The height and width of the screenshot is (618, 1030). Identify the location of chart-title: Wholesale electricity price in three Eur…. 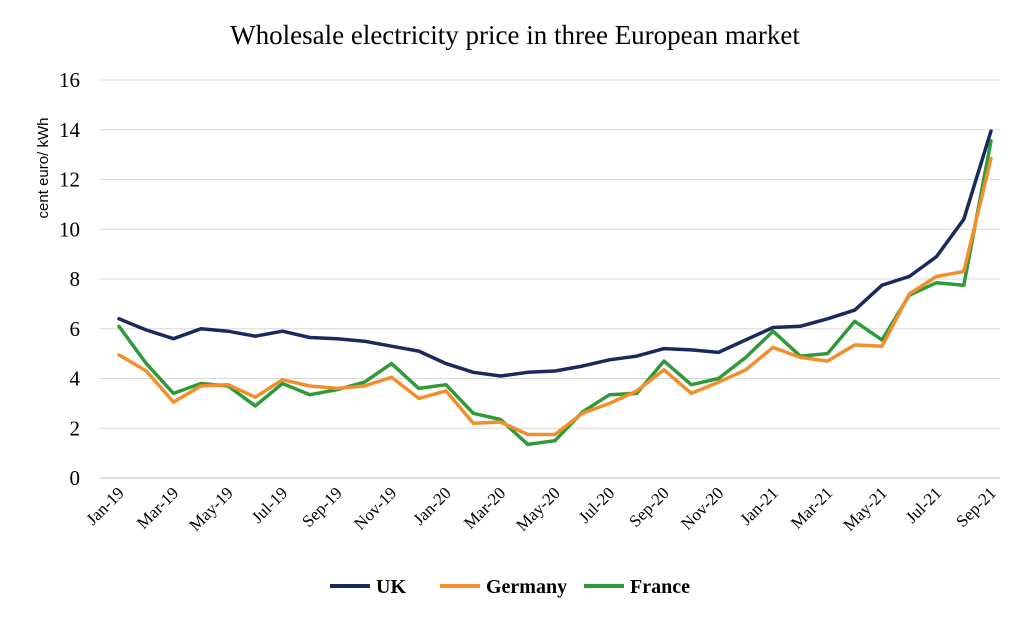
(515, 35).